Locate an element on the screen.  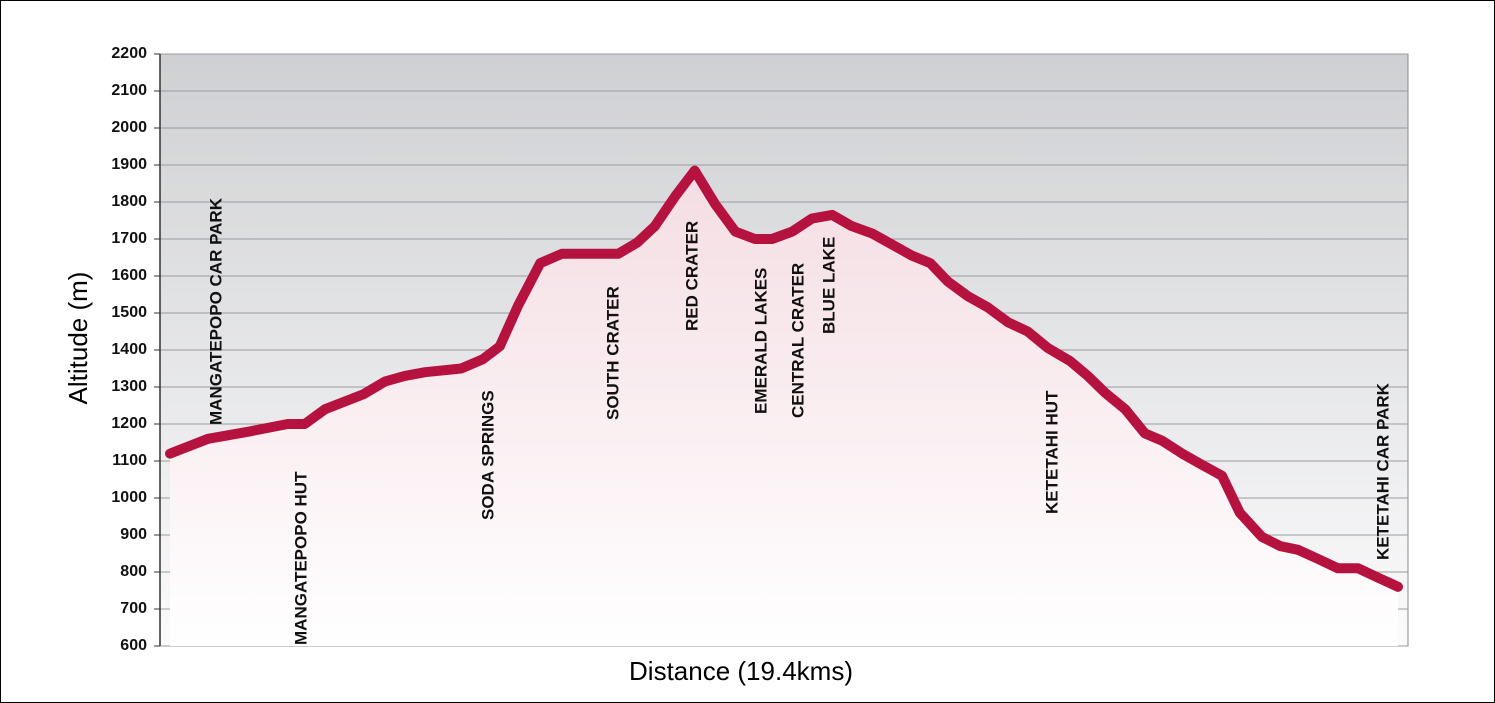
y-tick-label: 2100 is located at coordinates (129, 90).